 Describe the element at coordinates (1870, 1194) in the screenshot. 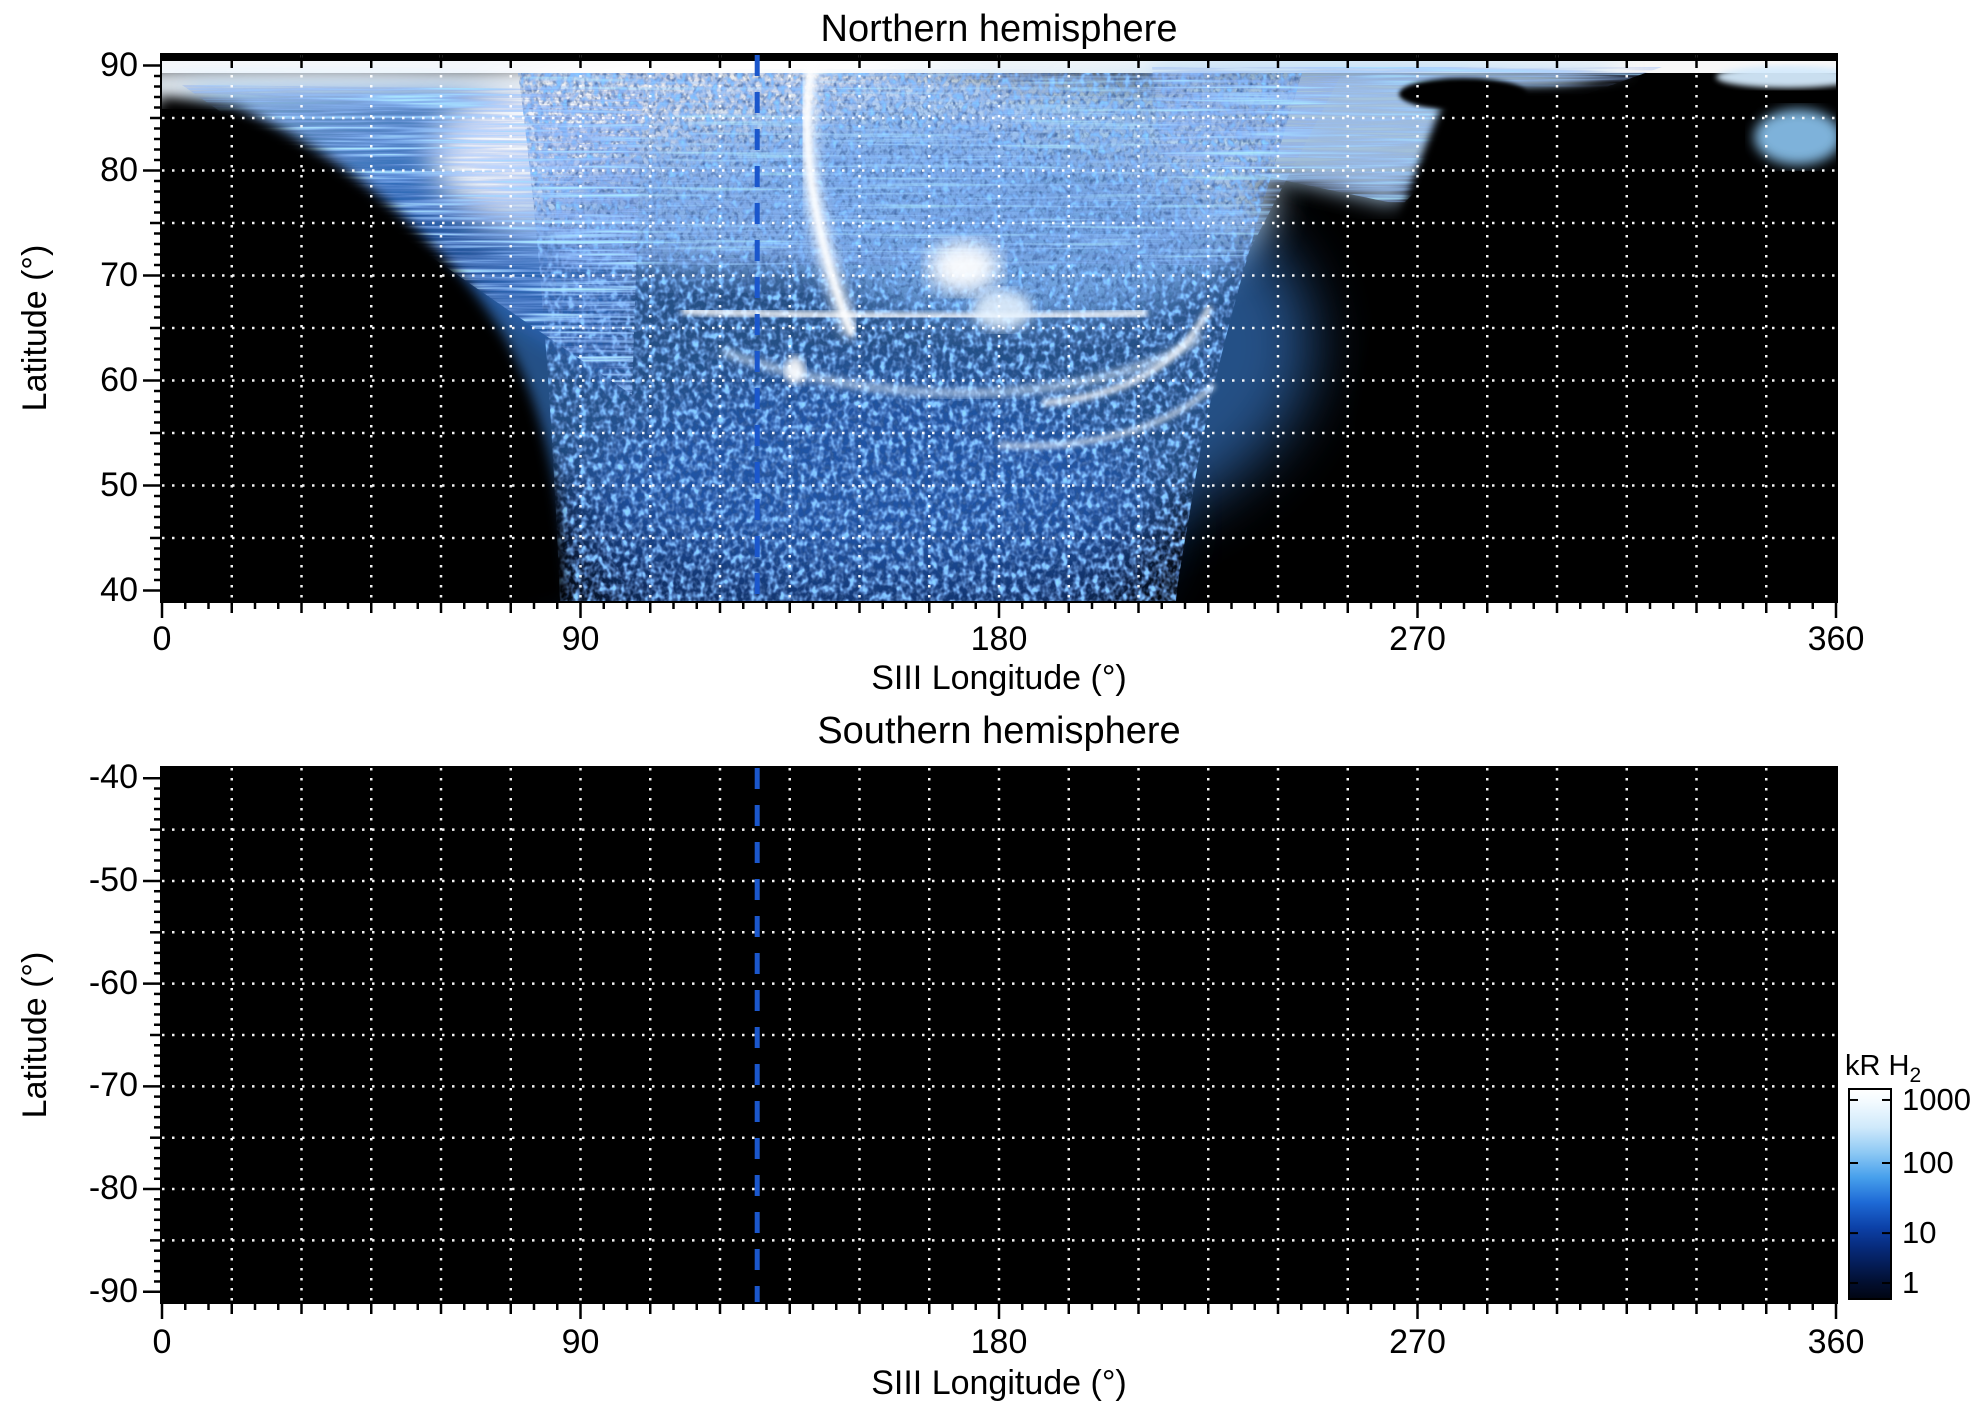

I see `colorbar-gradient` at that location.